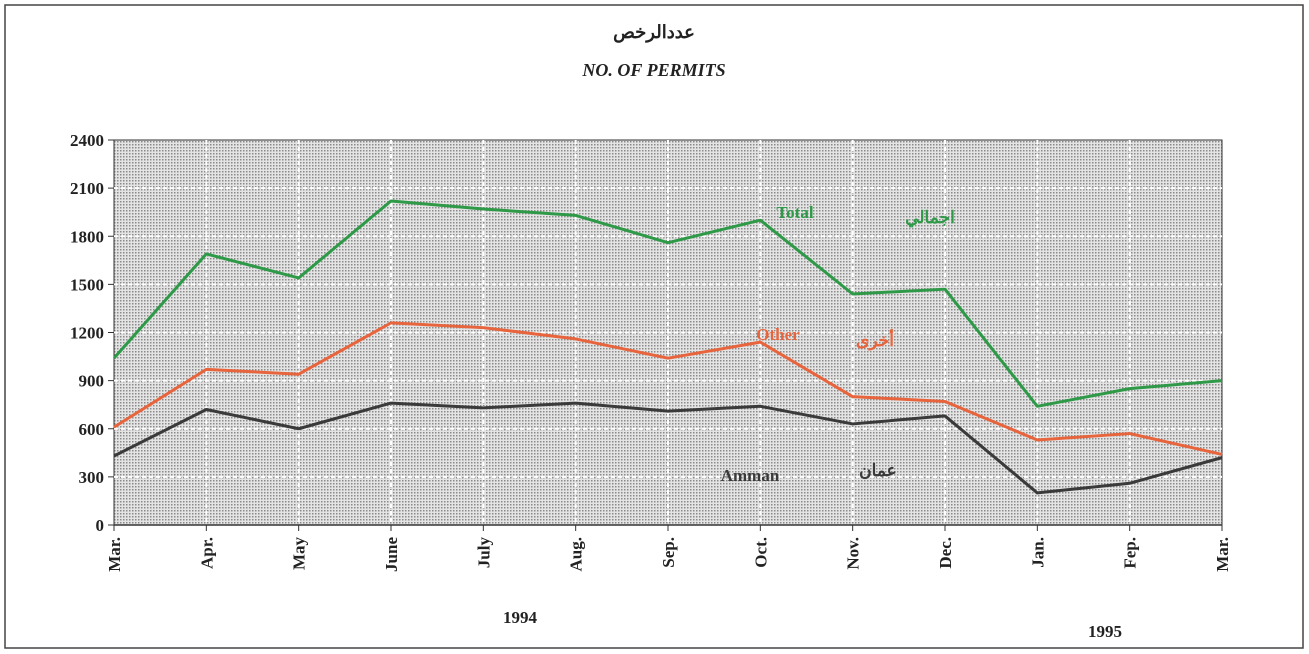  What do you see at coordinates (92, 477) in the screenshot?
I see `y-tick-label: 300` at bounding box center [92, 477].